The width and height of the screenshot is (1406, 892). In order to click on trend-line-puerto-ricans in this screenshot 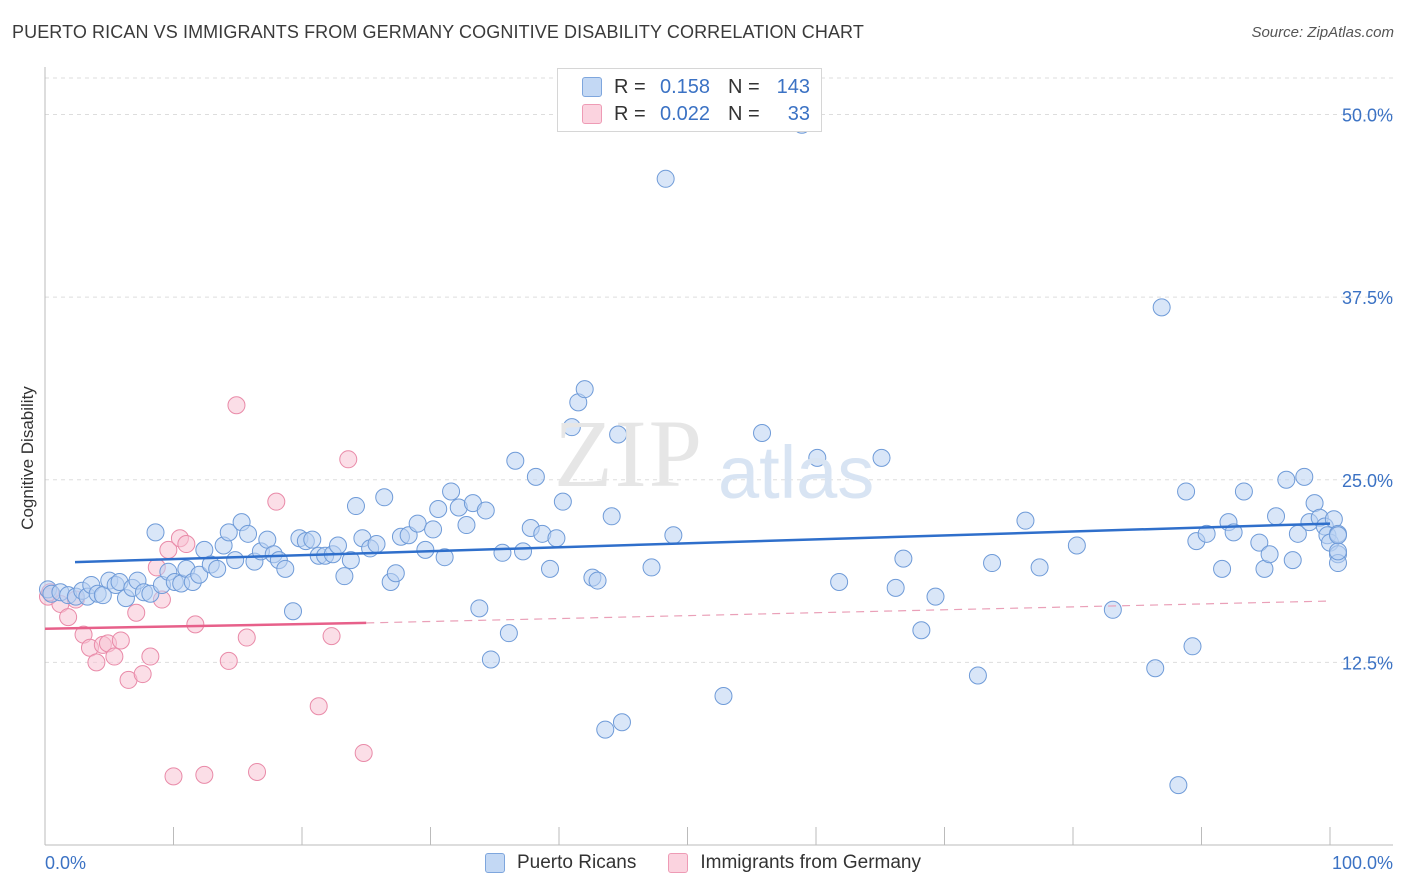, I will do `click(702, 543)`.